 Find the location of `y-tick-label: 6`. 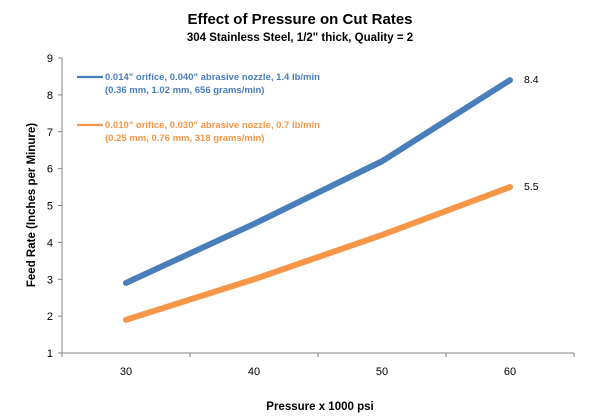

y-tick-label: 6 is located at coordinates (50, 170).